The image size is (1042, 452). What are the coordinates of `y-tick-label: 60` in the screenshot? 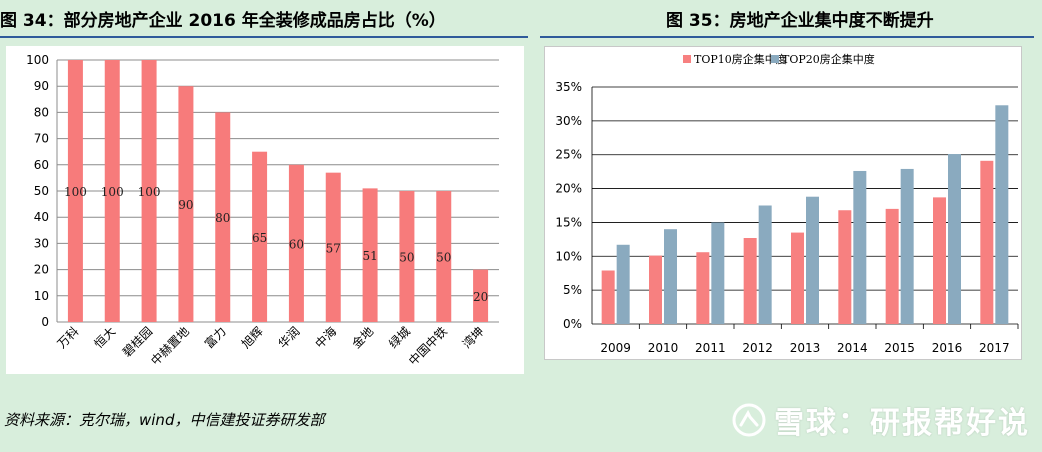 It's located at (41, 165).